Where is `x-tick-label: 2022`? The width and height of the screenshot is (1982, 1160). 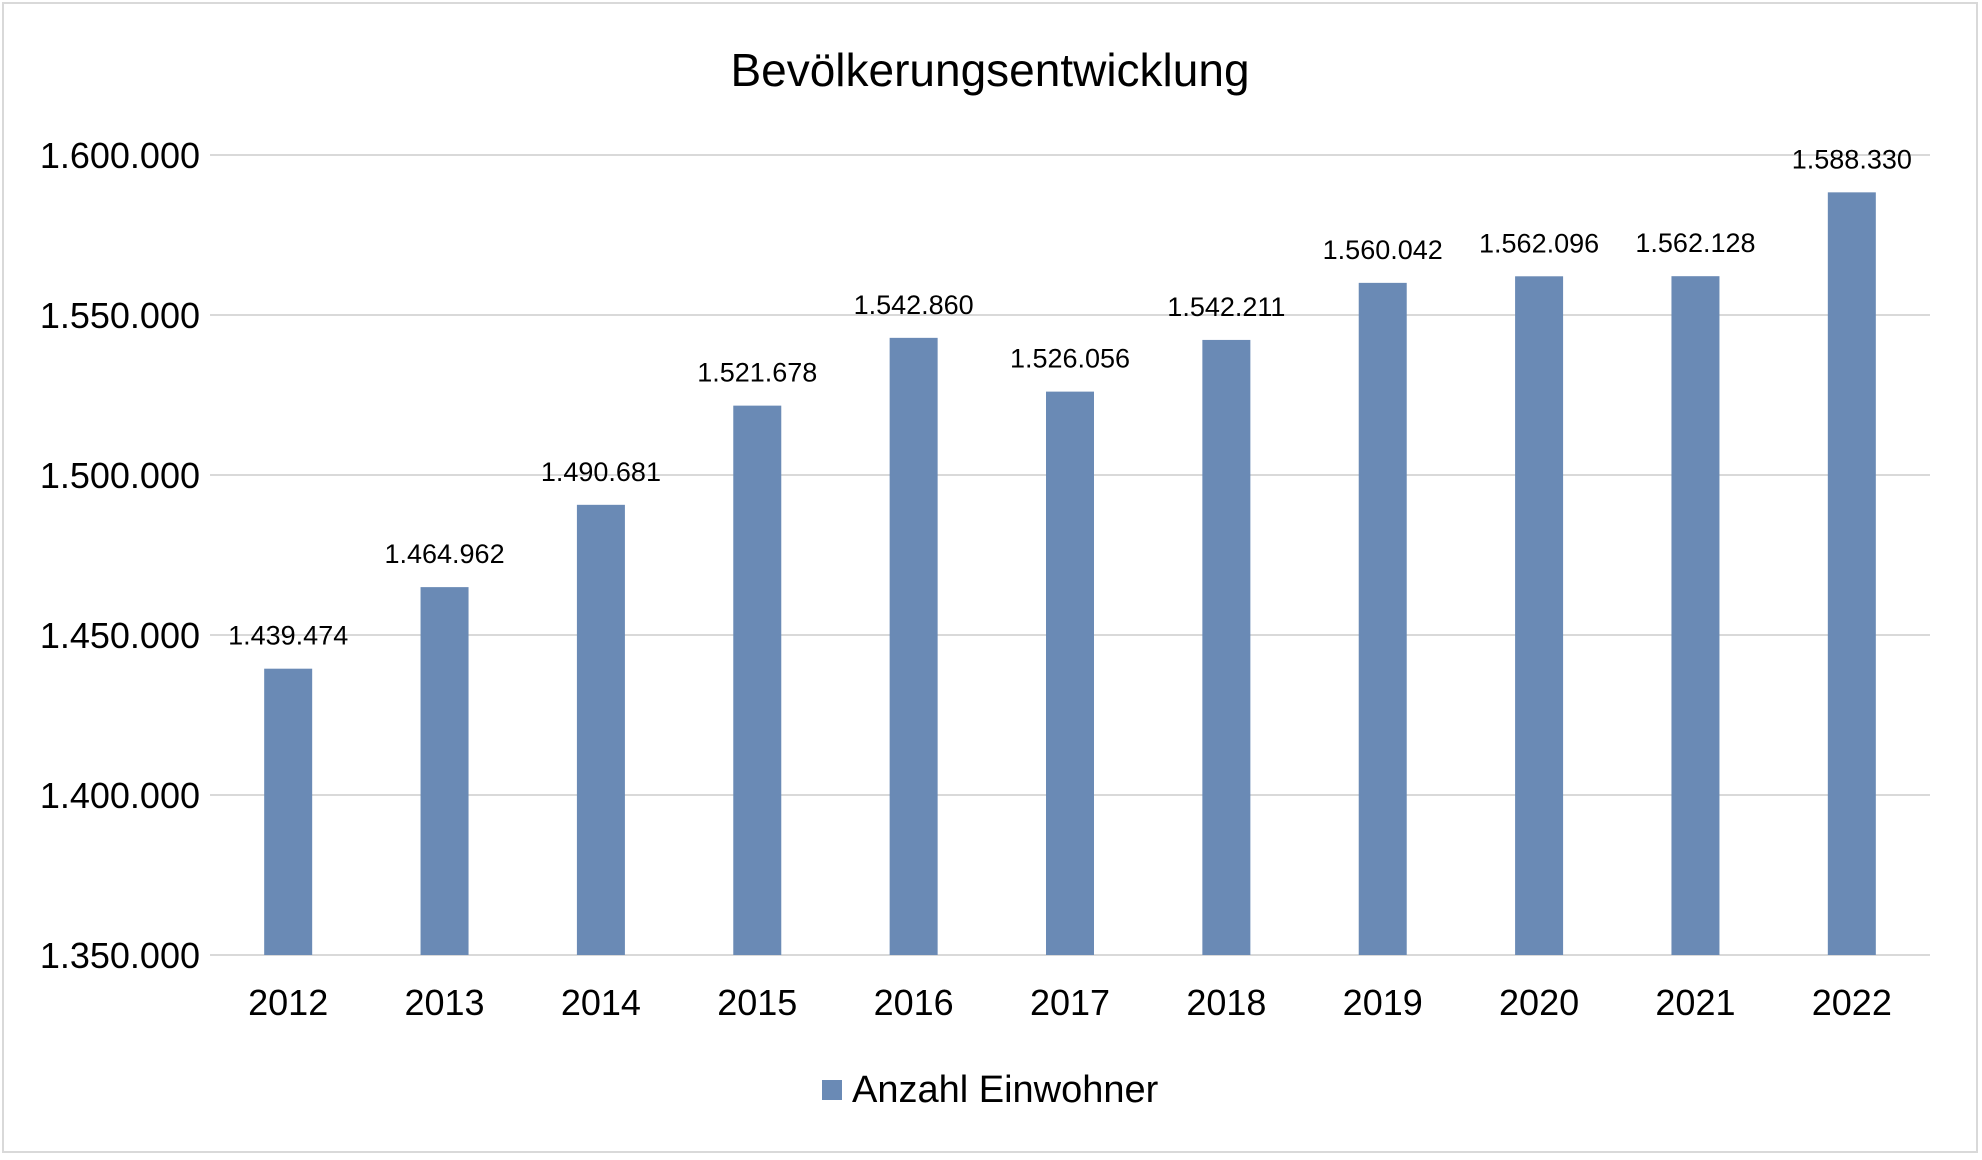
x-tick-label: 2022 is located at coordinates (1852, 1002).